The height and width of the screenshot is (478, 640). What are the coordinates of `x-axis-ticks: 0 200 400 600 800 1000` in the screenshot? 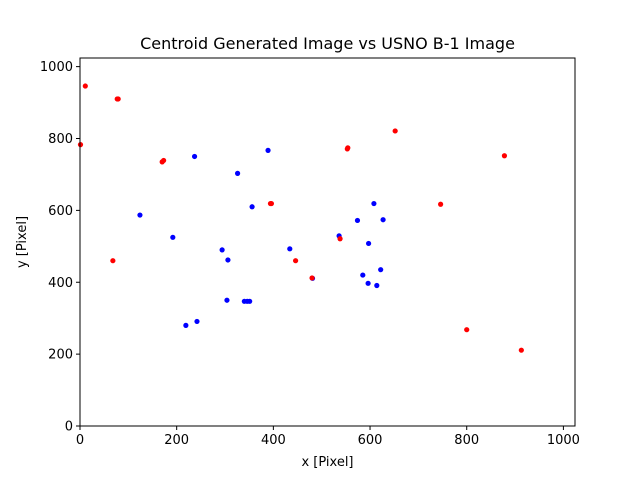 It's located at (328, 437).